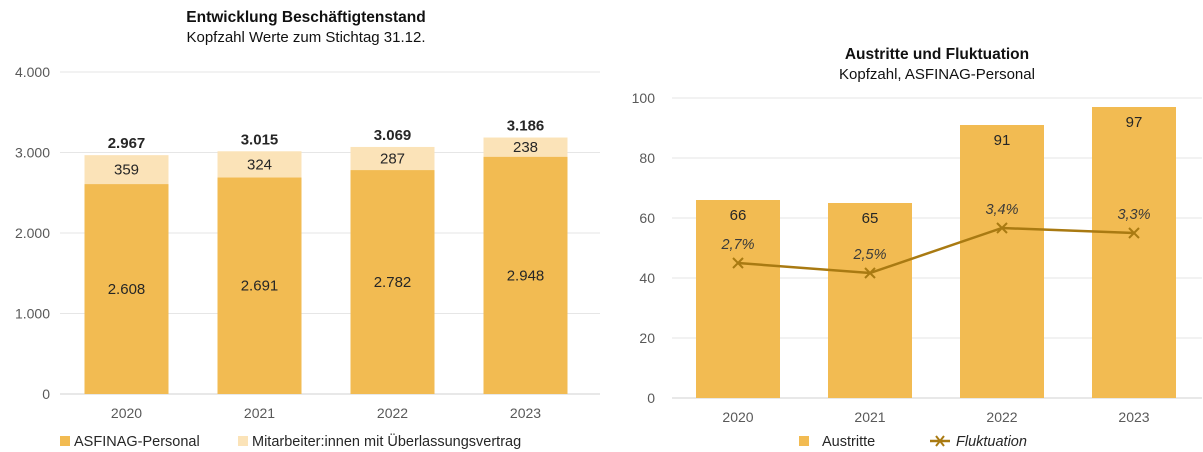 The height and width of the screenshot is (452, 1203). What do you see at coordinates (870, 273) in the screenshot?
I see `fluktuation-marker-2021` at bounding box center [870, 273].